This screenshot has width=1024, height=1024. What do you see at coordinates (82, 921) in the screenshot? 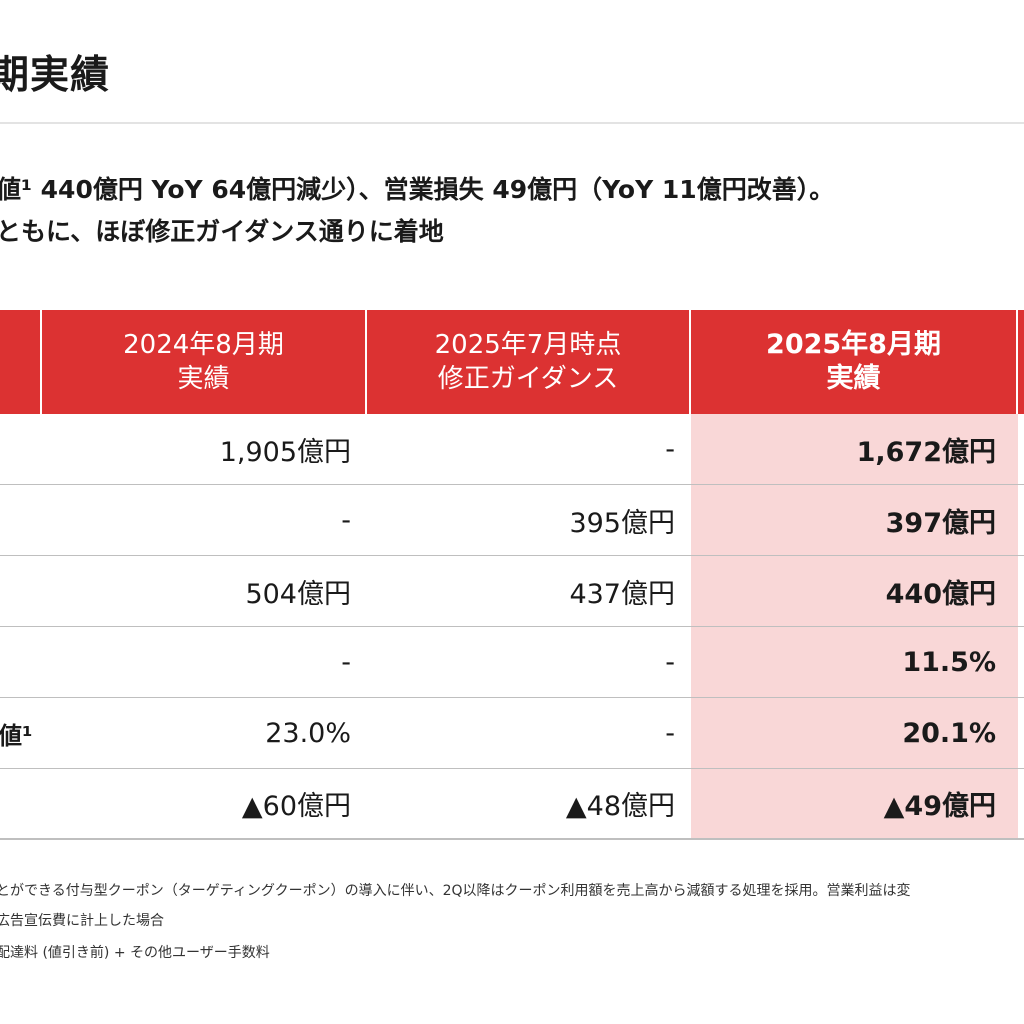
I see `footnote-2: 広告宣伝費に計上した場合` at bounding box center [82, 921].